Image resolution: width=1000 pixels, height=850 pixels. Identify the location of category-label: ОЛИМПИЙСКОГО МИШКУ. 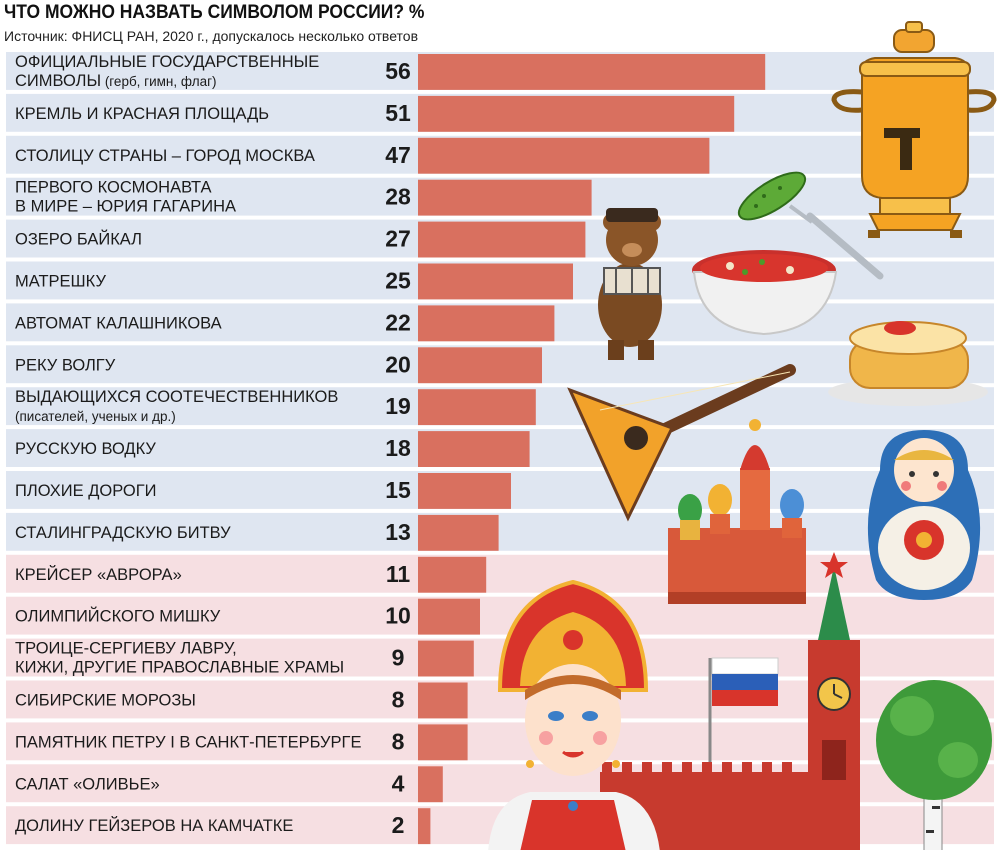
(118, 616).